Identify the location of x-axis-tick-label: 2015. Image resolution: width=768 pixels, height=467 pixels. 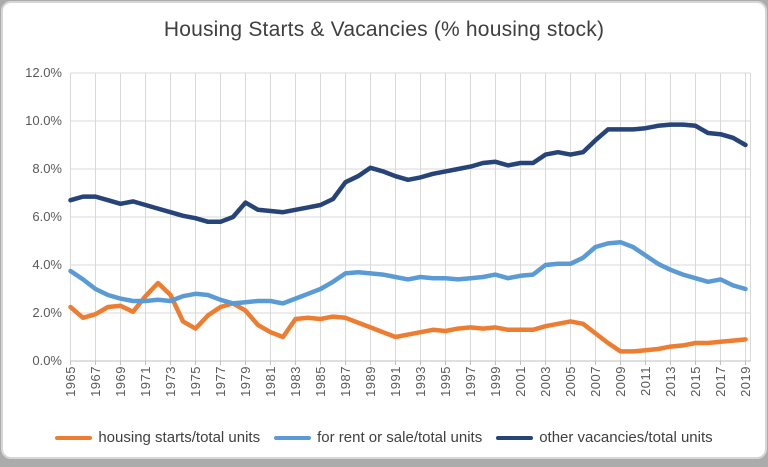
(695, 381).